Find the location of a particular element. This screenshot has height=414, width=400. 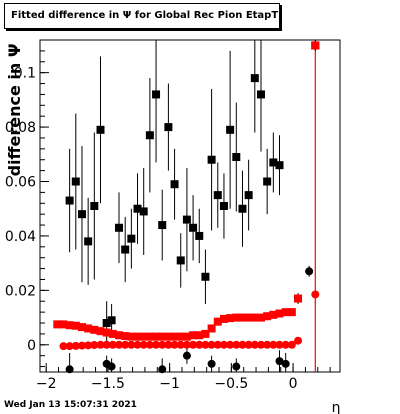

y-tick-label: 0.04 is located at coordinates (20, 237).